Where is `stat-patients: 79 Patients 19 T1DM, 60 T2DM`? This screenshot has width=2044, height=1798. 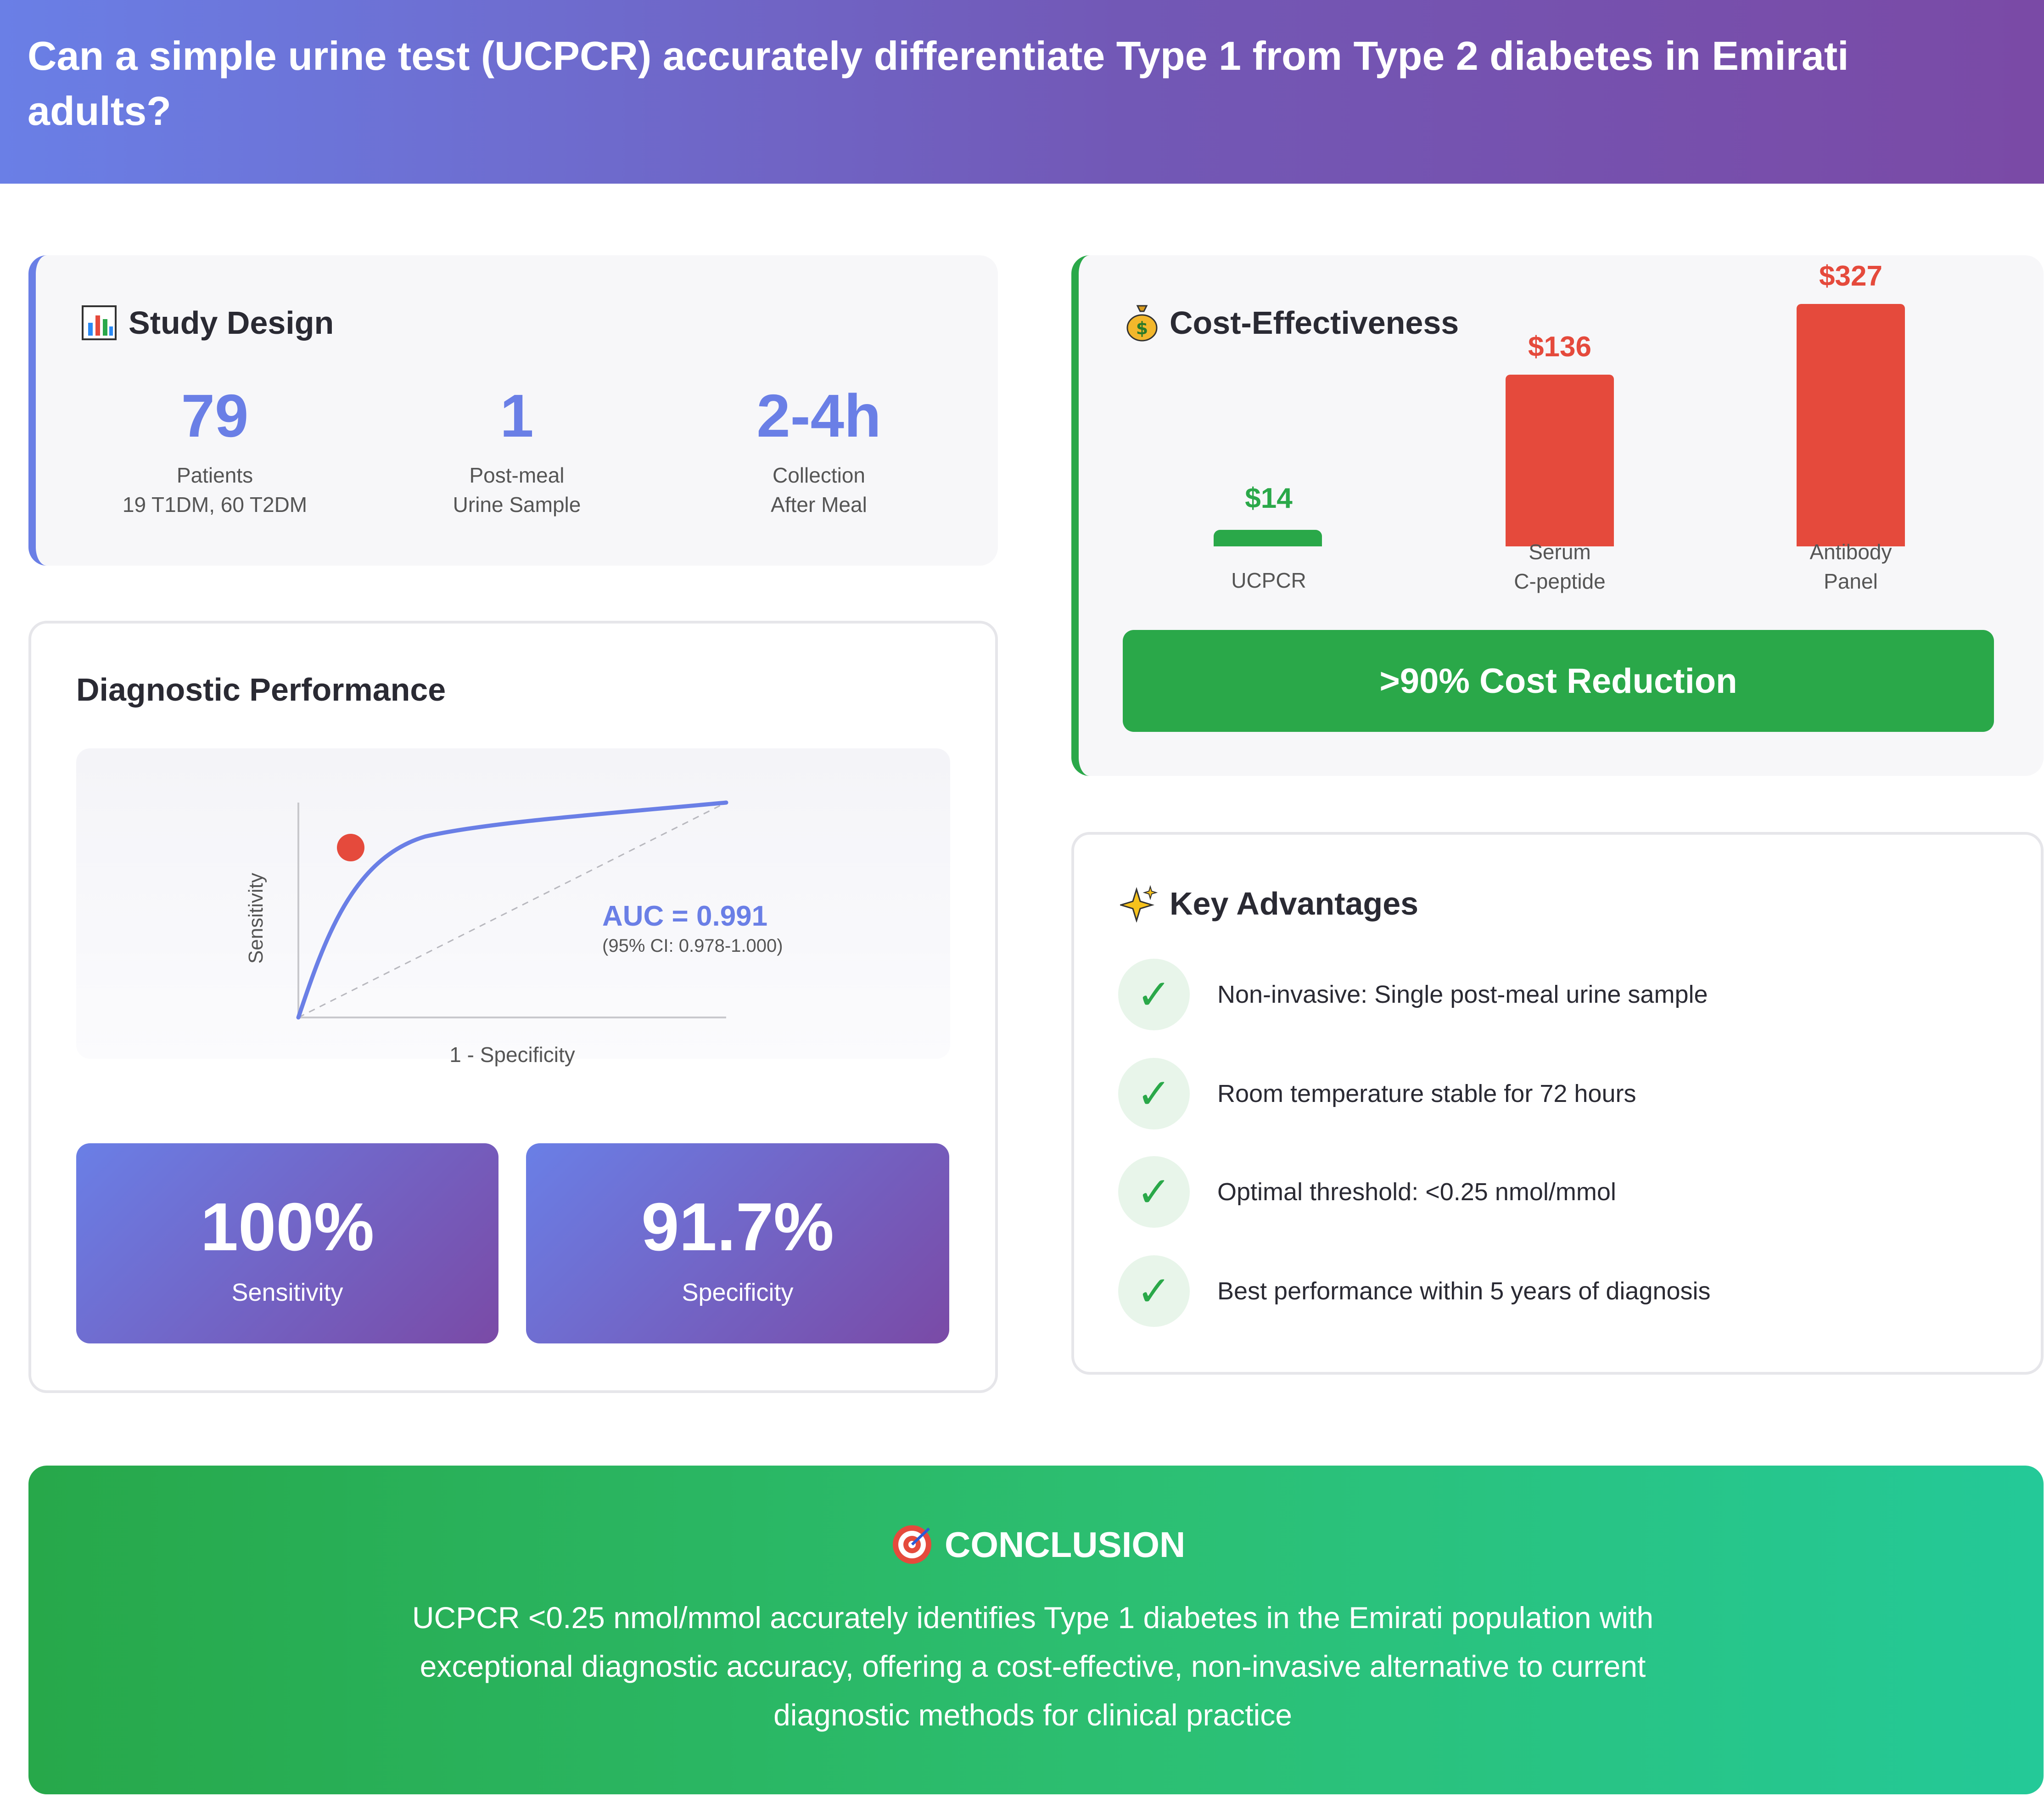
stat-patients: 79 Patients 19 T1DM, 60 T2DM is located at coordinates (215, 450).